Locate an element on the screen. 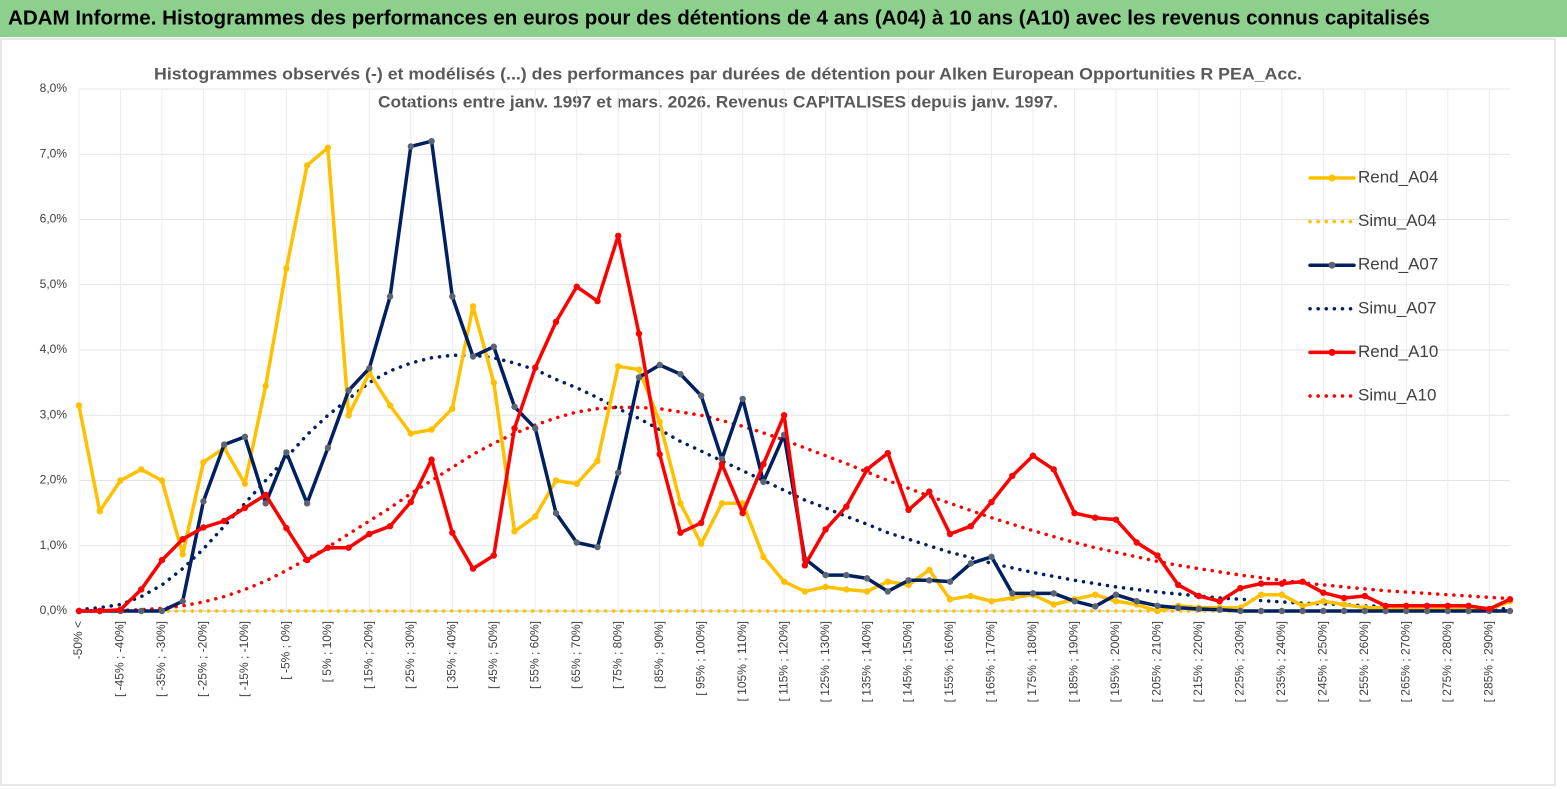 The height and width of the screenshot is (789, 1567). x-tick-label: [ -45% ; -40%] is located at coordinates (120, 659).